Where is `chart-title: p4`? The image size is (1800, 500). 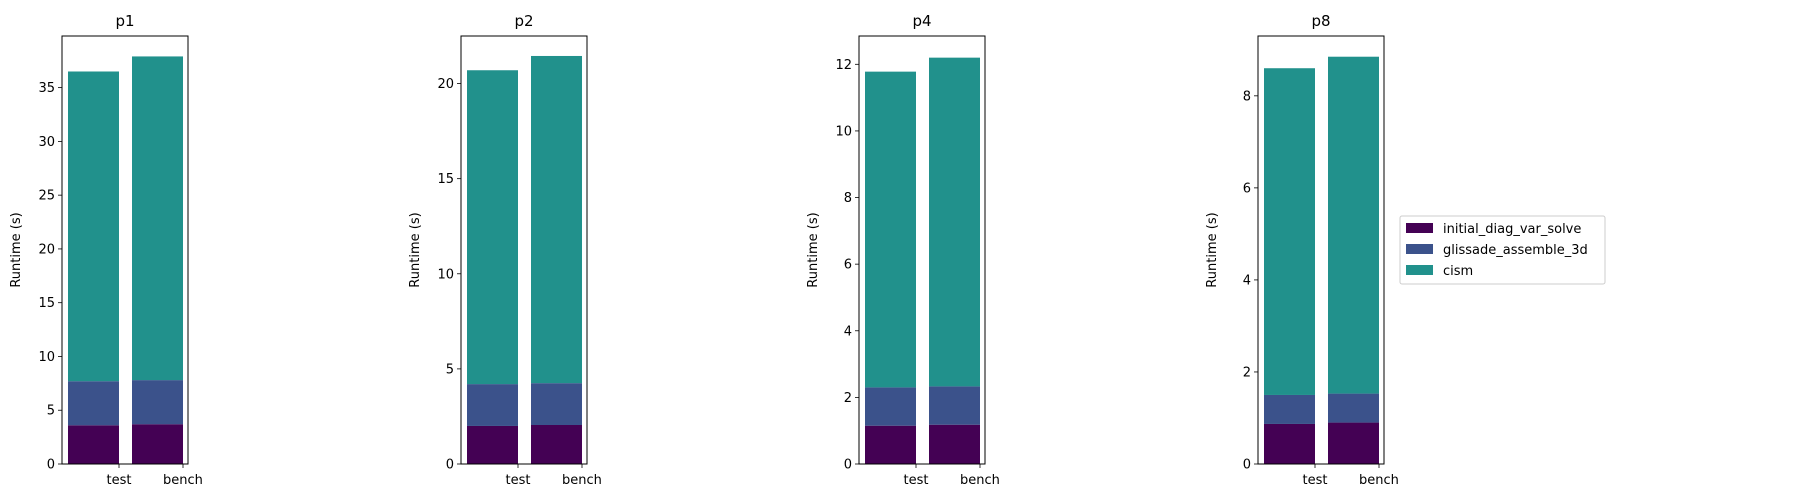
chart-title: p4 is located at coordinates (921, 21).